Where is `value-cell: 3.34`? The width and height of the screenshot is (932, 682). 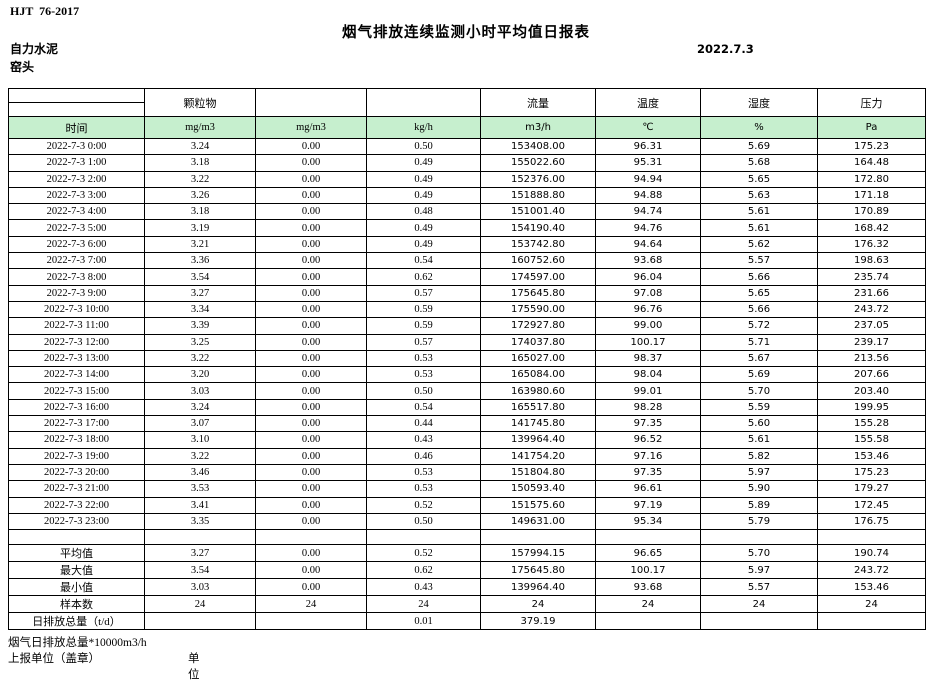
value-cell: 3.34 is located at coordinates (200, 309).